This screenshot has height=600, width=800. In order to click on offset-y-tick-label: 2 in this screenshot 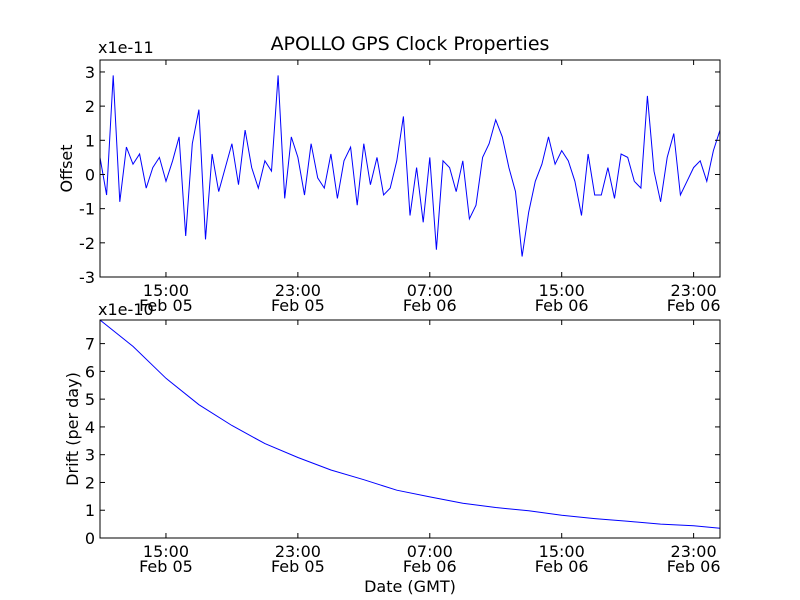, I will do `click(90, 106)`.